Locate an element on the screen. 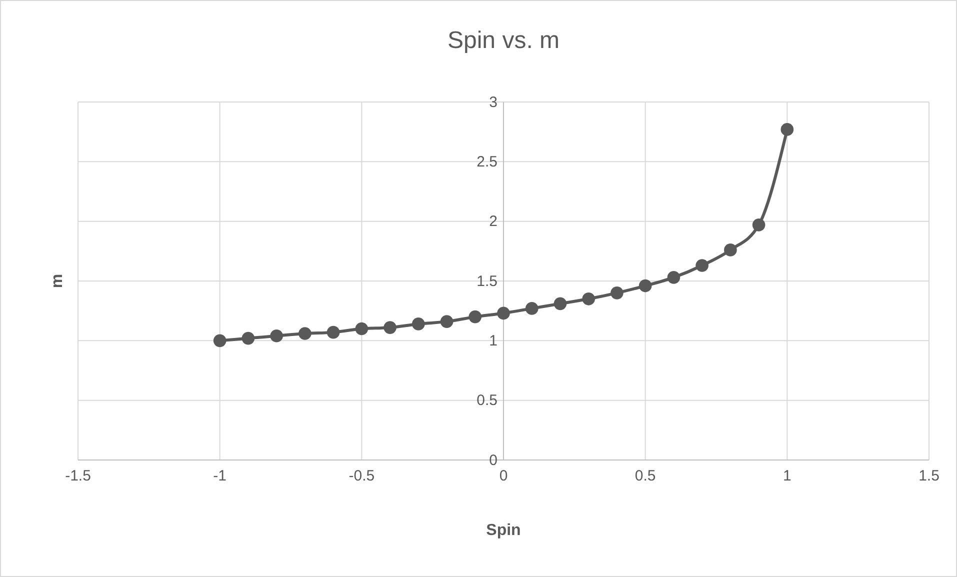 The width and height of the screenshot is (957, 577). x-tick-label: -0.5 is located at coordinates (361, 476).